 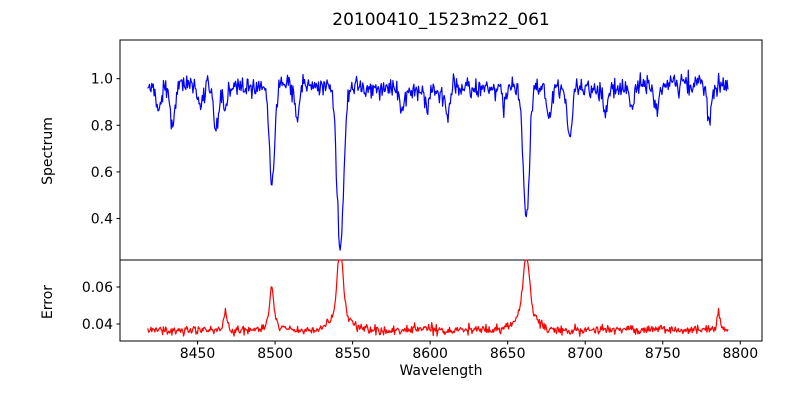 What do you see at coordinates (663, 354) in the screenshot?
I see `x-tick-label: 8750` at bounding box center [663, 354].